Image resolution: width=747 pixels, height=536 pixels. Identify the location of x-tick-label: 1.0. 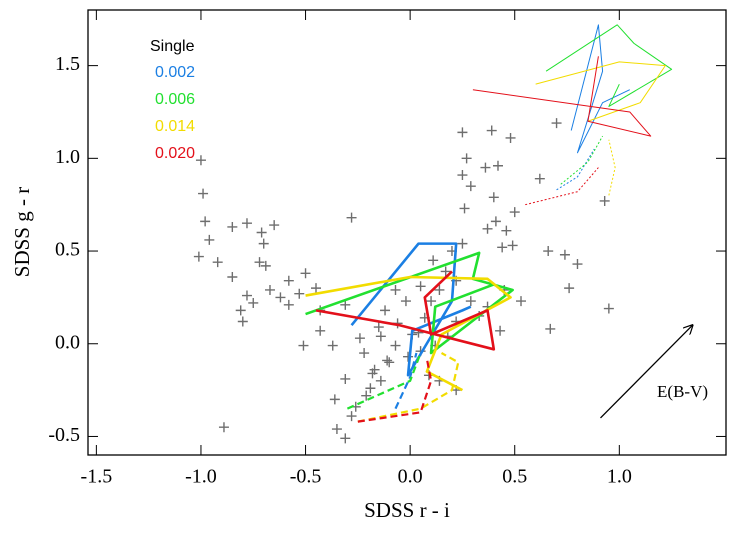
(619, 477).